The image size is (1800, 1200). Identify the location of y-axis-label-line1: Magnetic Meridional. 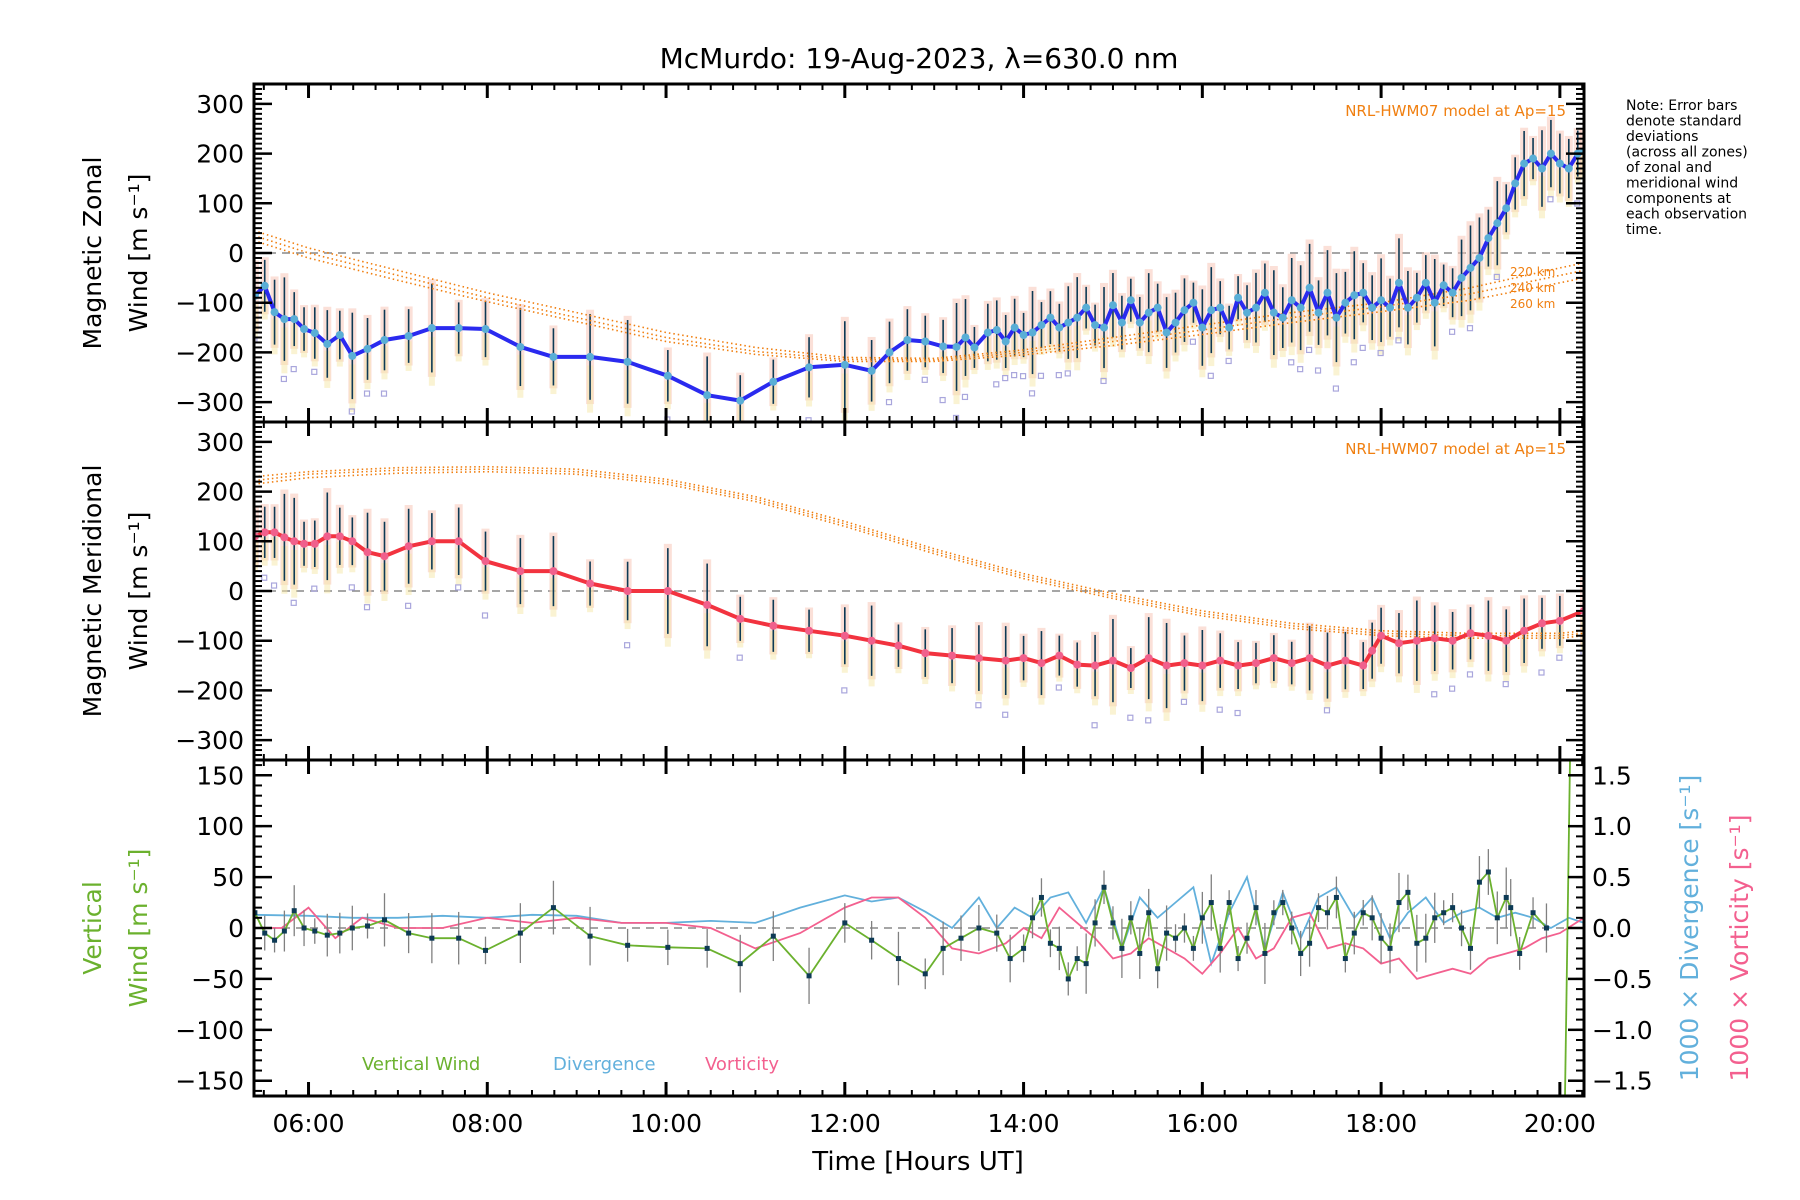
(92, 591).